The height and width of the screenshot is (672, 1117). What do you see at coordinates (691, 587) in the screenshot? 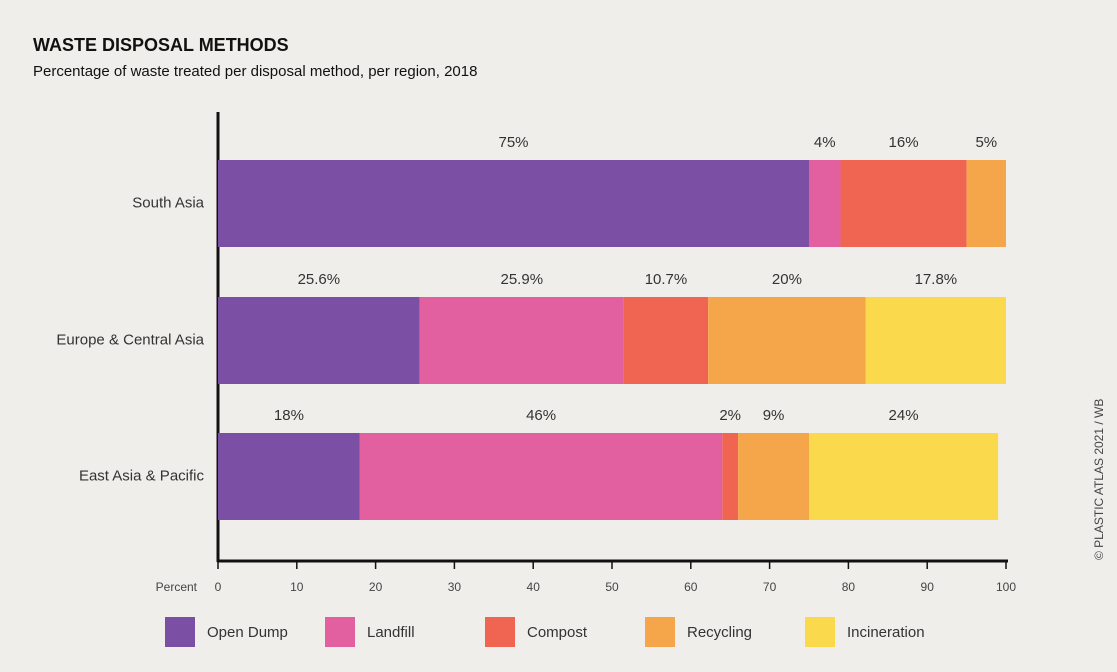
I see `x-tick-label: 60` at bounding box center [691, 587].